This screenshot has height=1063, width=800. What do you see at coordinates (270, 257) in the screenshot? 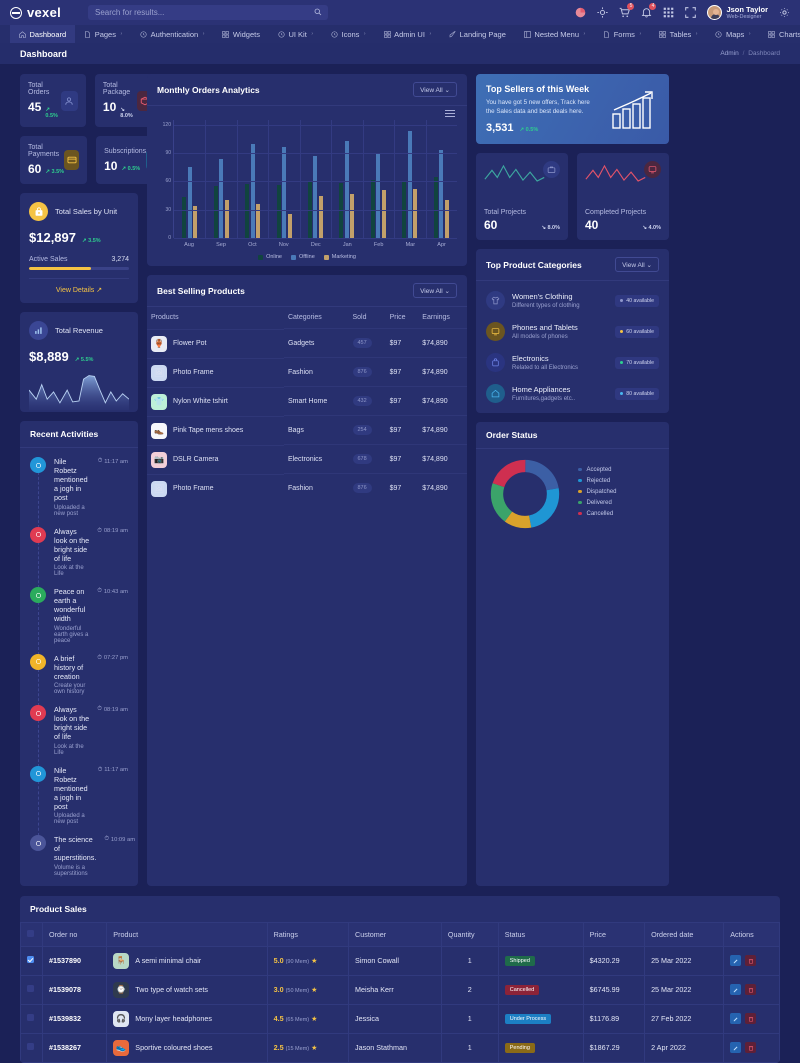
I see `legend-item-online: Online` at bounding box center [270, 257].